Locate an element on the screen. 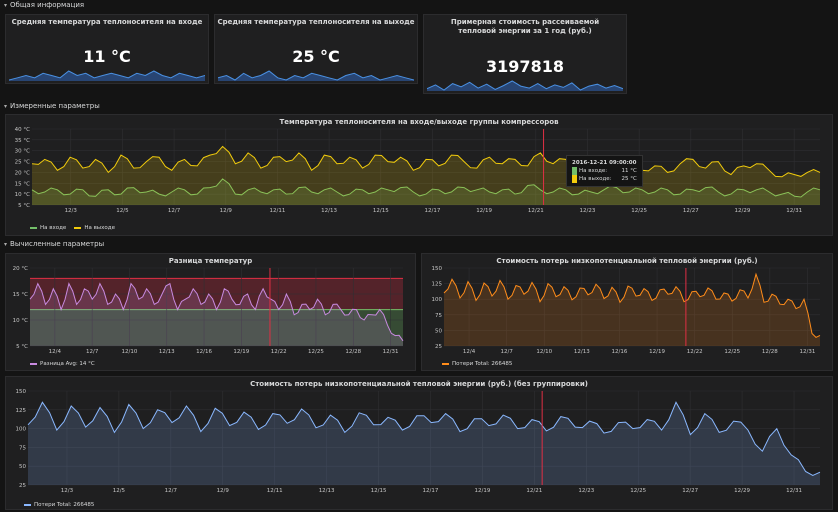 This screenshot has height=512, width=838. legend-label: Разница Avg: 14 °C is located at coordinates (67, 364).